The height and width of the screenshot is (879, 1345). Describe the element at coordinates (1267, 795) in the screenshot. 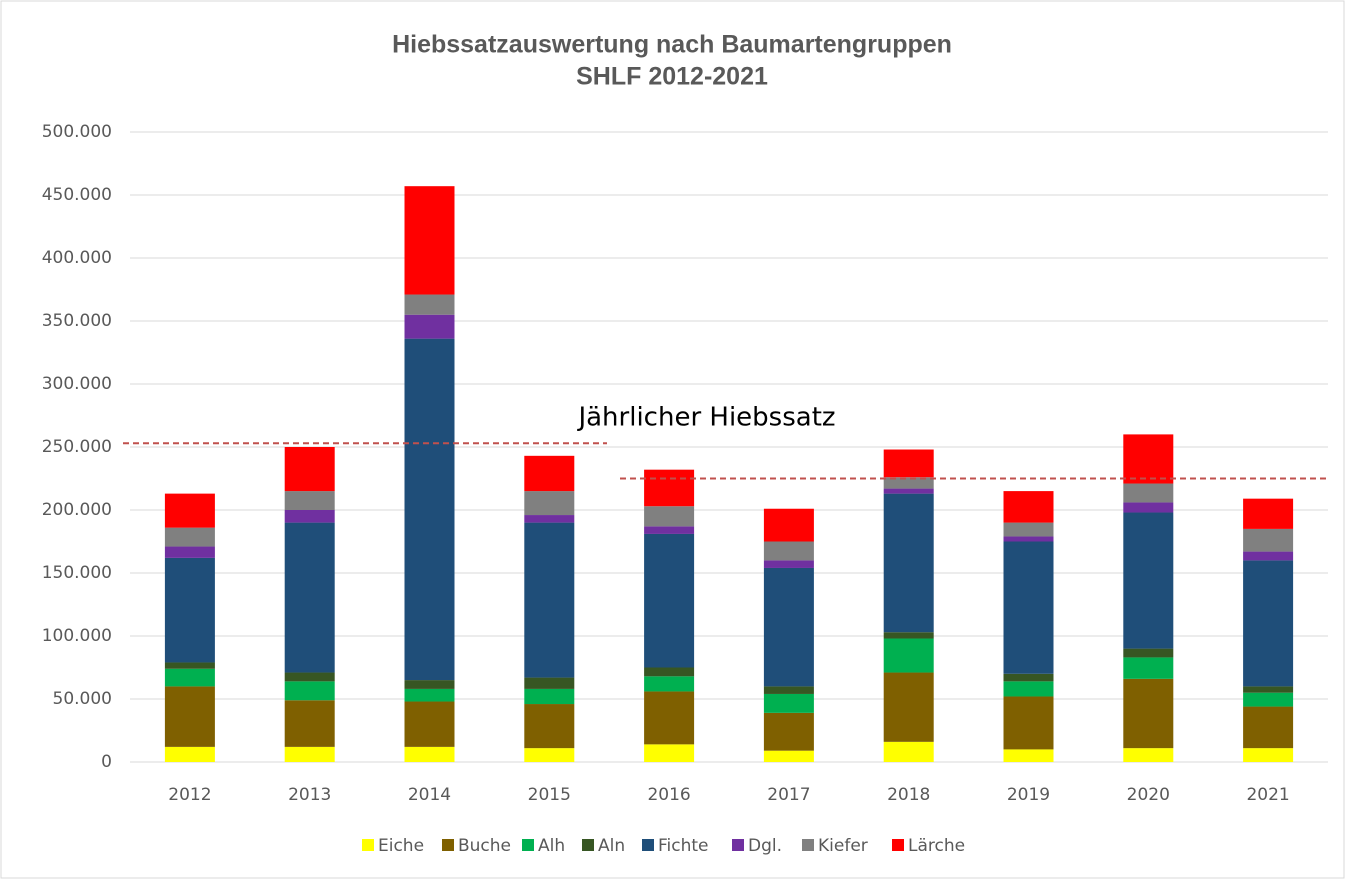

I see `x-tick-label: 2021` at that location.